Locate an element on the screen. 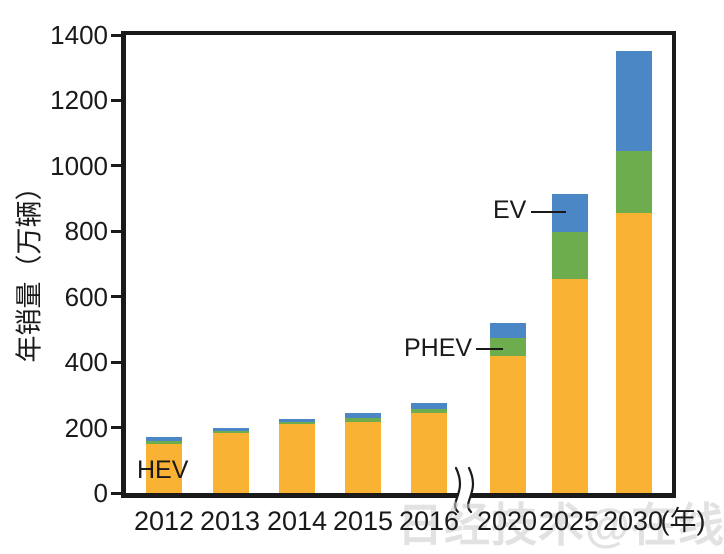 The image size is (724, 554). annotation-line-EV is located at coordinates (548, 212).